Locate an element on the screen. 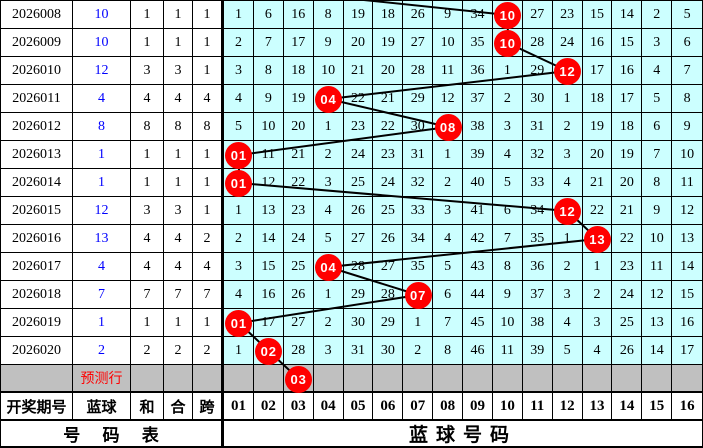 This screenshot has height=448, width=703. span-cell: 7 is located at coordinates (207, 294).